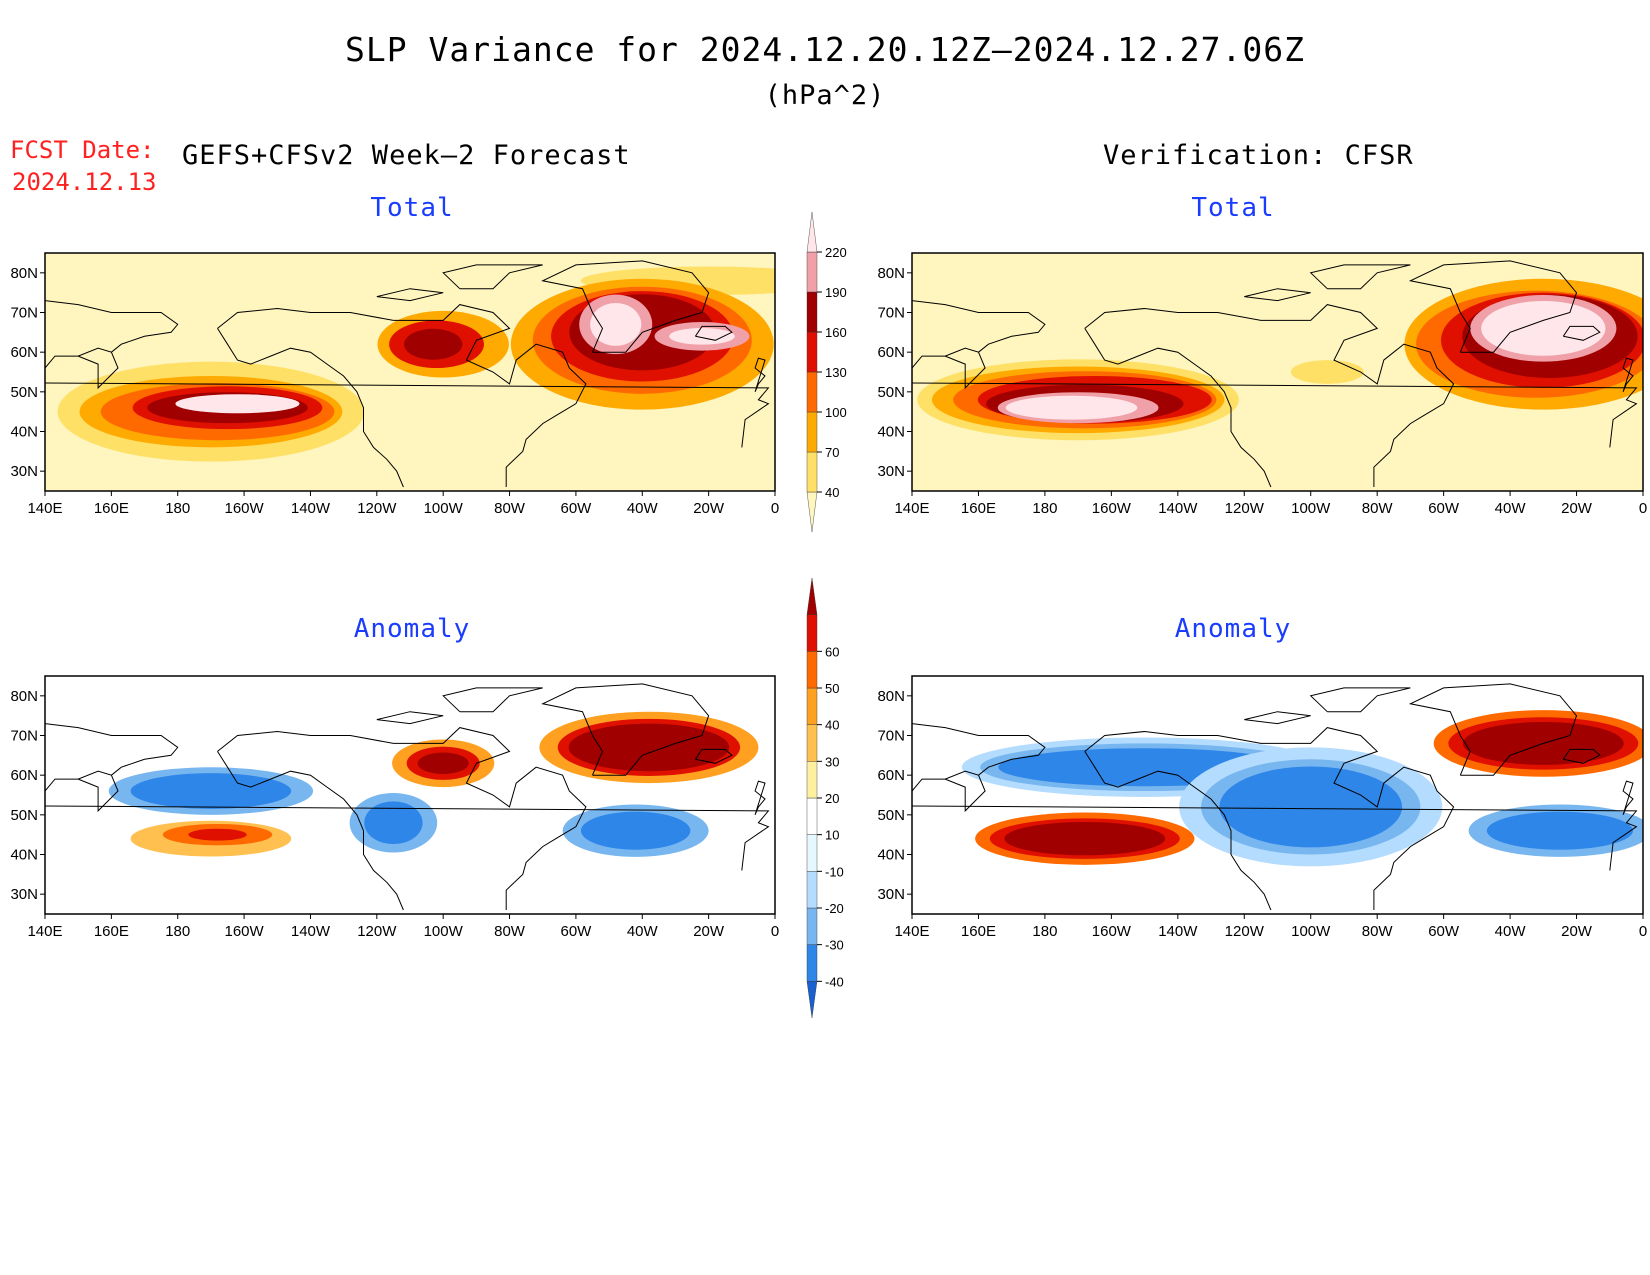  I want to click on colorbar-anomaly-level: -30, so click(834, 945).